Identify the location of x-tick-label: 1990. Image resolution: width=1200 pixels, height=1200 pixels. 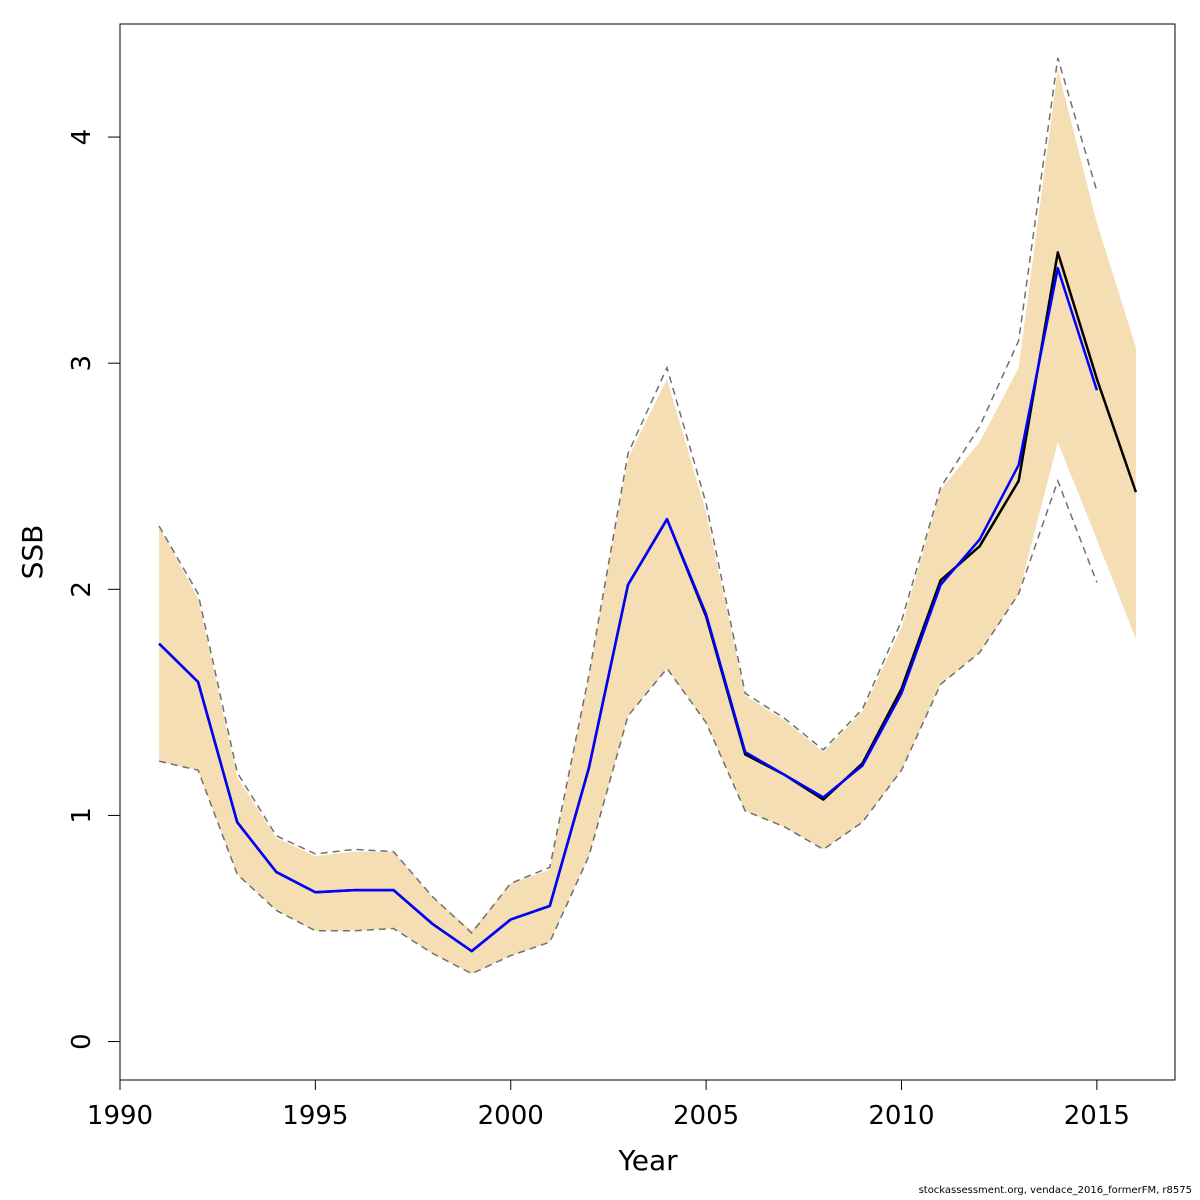
(120, 1116).